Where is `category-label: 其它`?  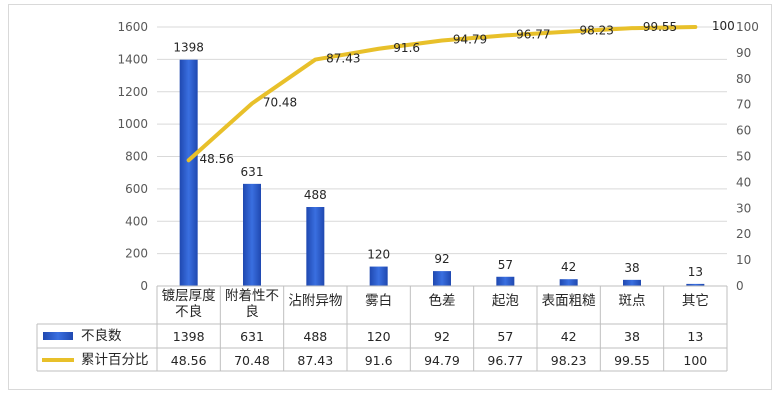
category-label: 其它 is located at coordinates (695, 300).